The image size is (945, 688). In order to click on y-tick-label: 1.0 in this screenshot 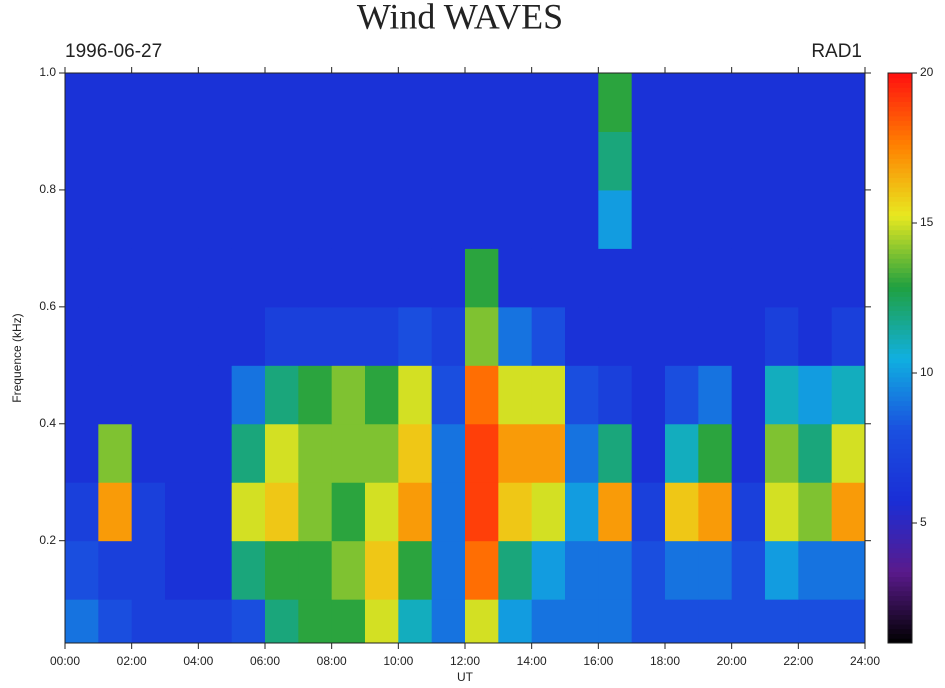, I will do `click(47, 72)`.